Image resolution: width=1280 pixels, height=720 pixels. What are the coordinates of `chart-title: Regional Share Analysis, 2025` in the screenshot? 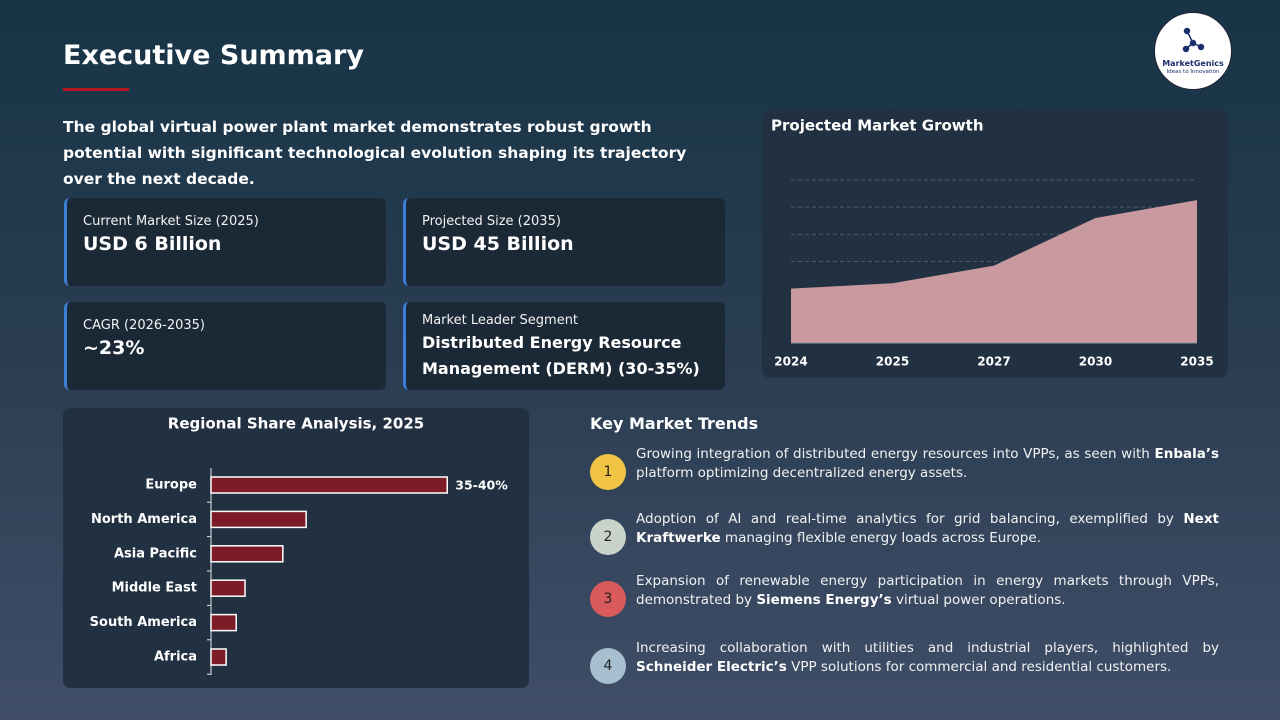 It's located at (296, 424).